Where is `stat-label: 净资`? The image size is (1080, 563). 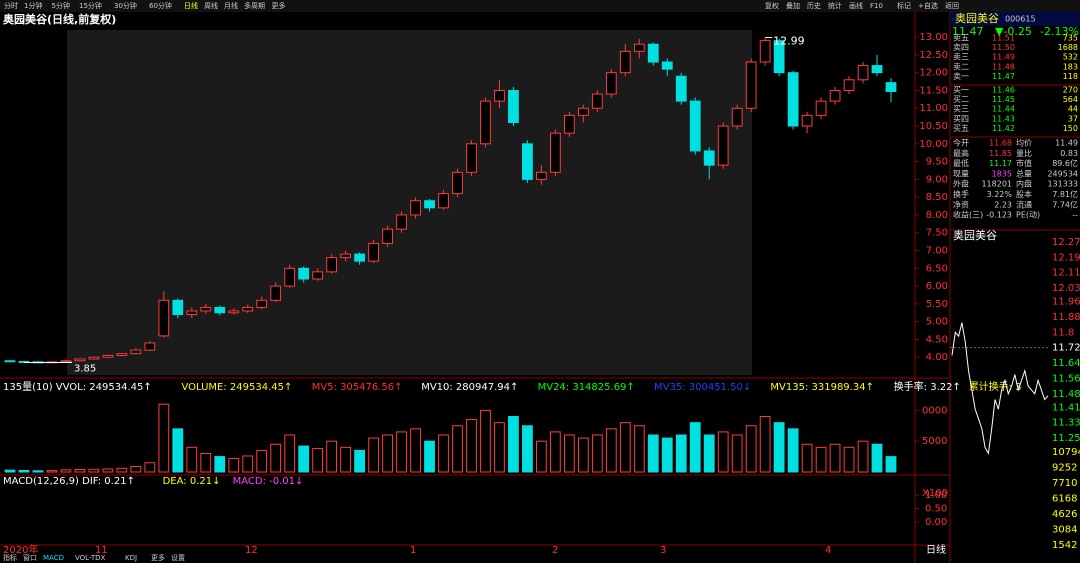 stat-label: 净资 is located at coordinates (961, 204).